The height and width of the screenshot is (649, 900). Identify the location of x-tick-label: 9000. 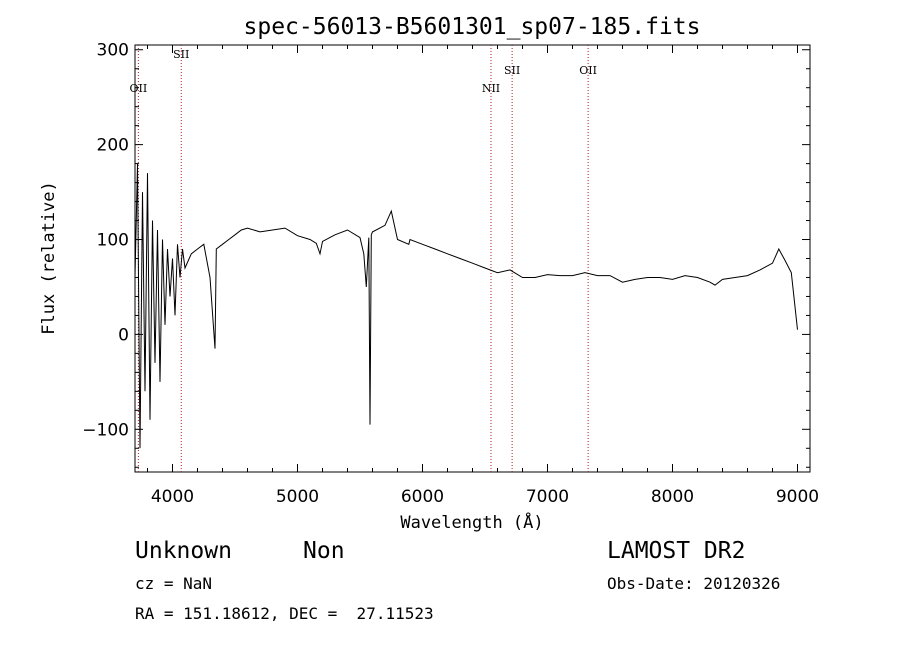
(797, 497).